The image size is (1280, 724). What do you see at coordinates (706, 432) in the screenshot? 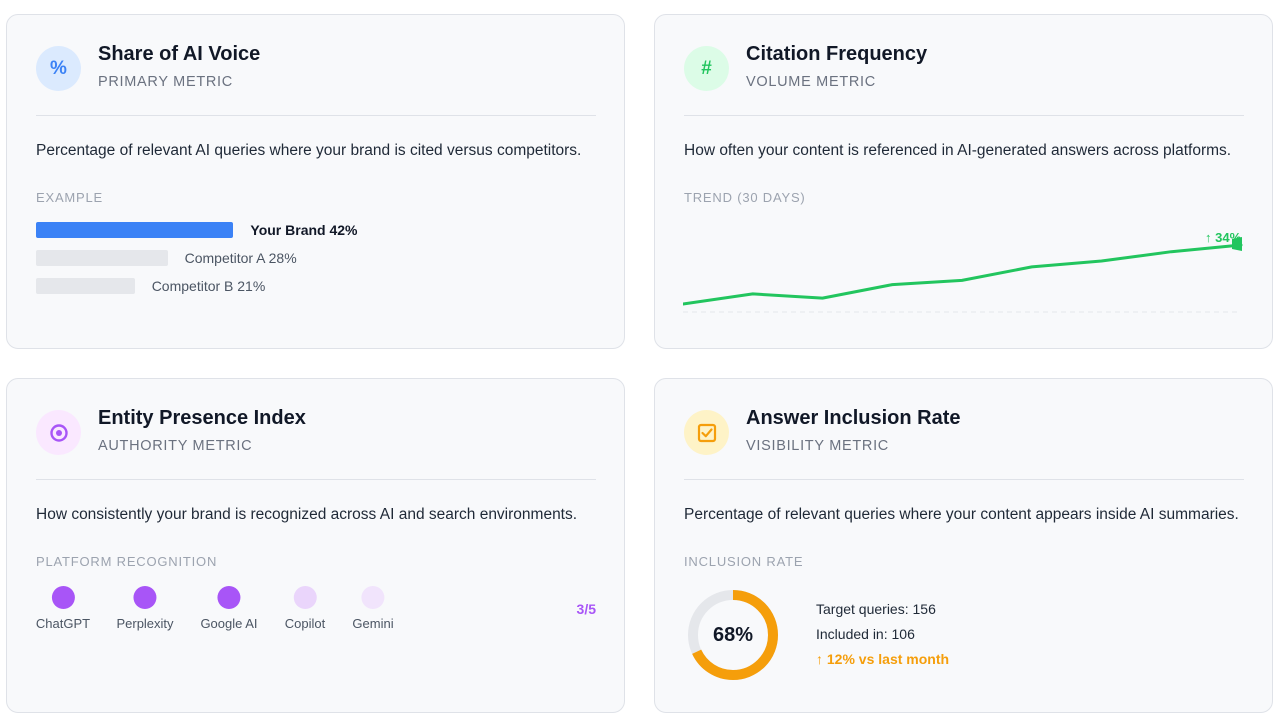
I see `checkbox-icon` at bounding box center [706, 432].